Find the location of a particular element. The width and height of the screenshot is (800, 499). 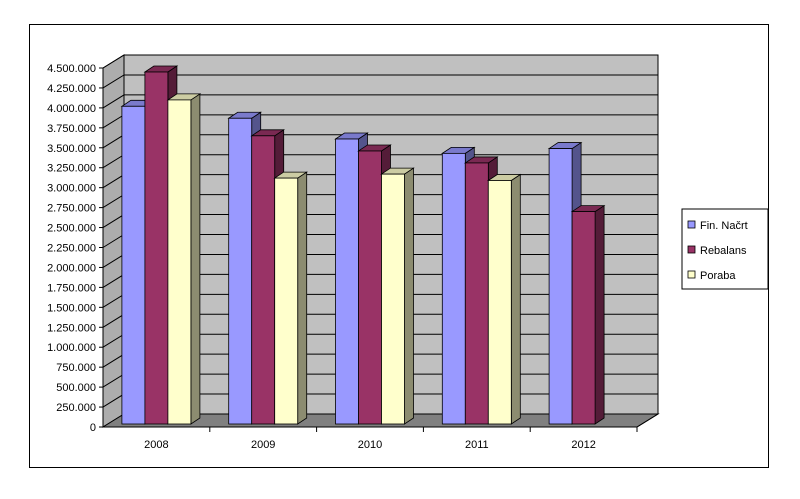

x-tick-label: 2011 is located at coordinates (477, 445).